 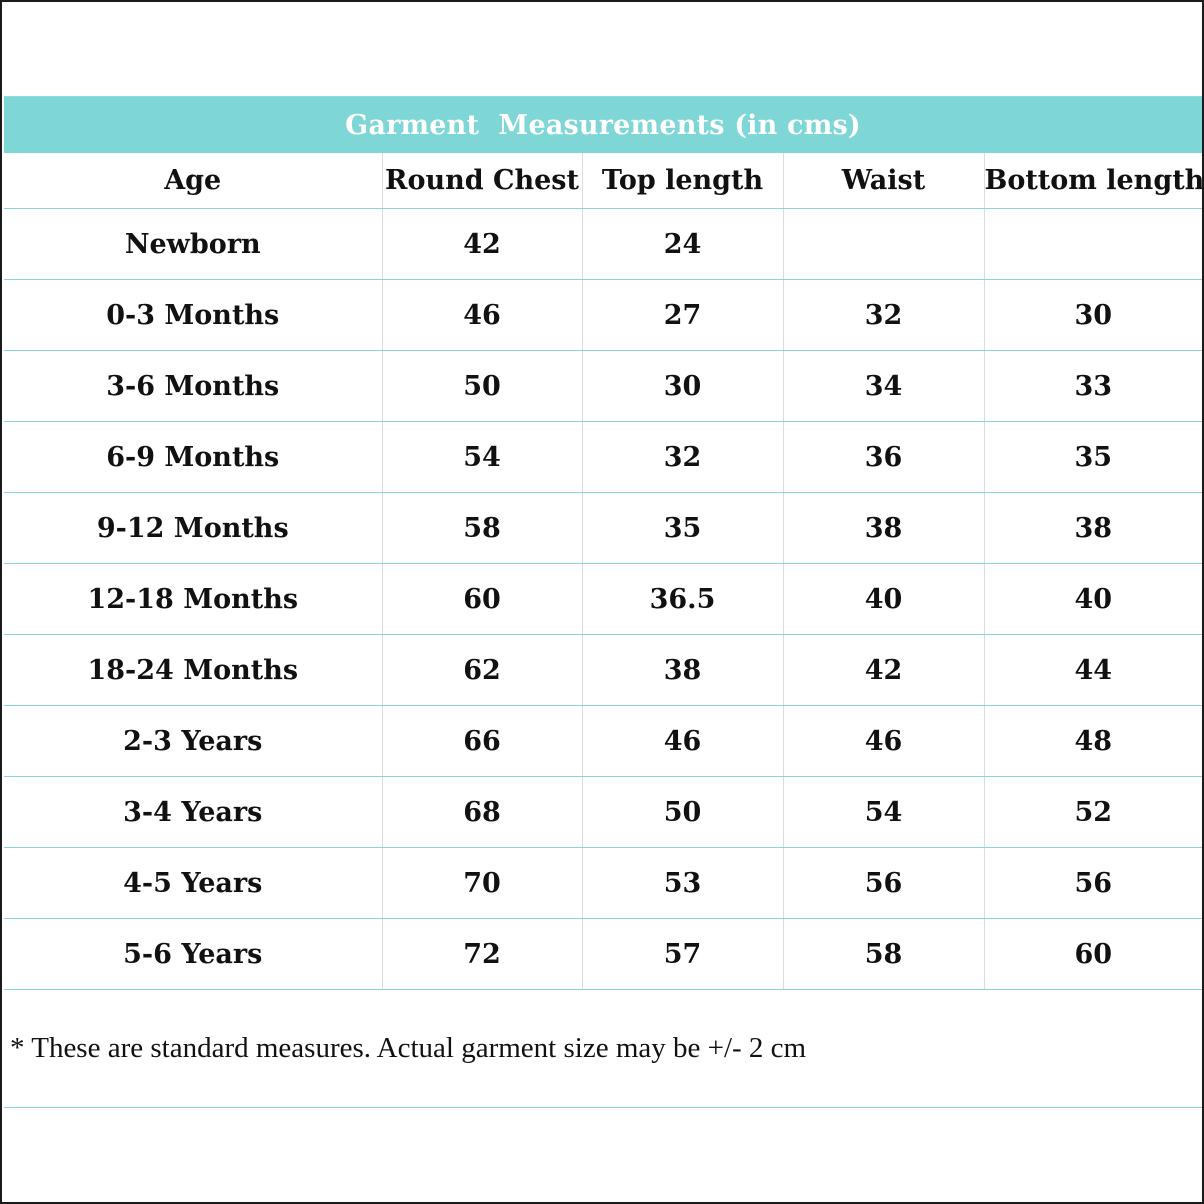 What do you see at coordinates (884, 954) in the screenshot?
I see `waist-cell: 58` at bounding box center [884, 954].